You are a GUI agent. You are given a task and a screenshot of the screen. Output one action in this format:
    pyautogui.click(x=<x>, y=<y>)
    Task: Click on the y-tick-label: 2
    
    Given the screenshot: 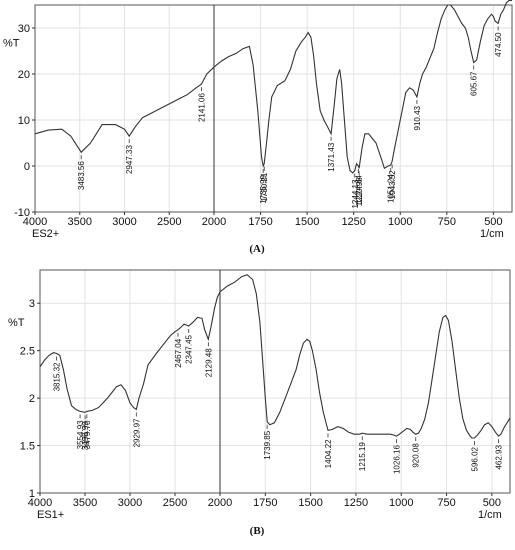 What is the action you would take?
    pyautogui.click(x=32, y=399)
    